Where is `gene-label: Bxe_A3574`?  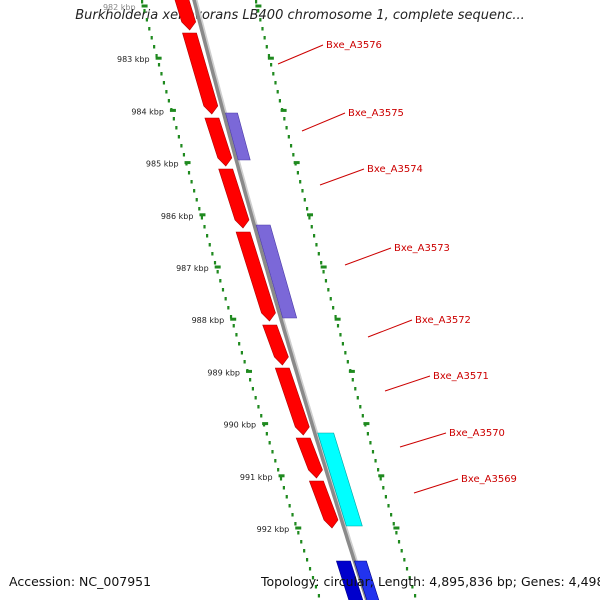 gene-label: Bxe_A3574 is located at coordinates (395, 169).